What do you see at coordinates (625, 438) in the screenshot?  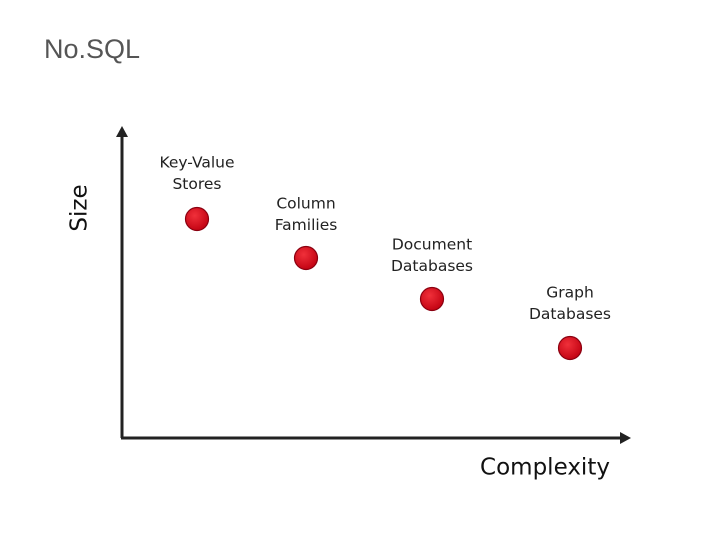 I see `x-axis-arrow` at bounding box center [625, 438].